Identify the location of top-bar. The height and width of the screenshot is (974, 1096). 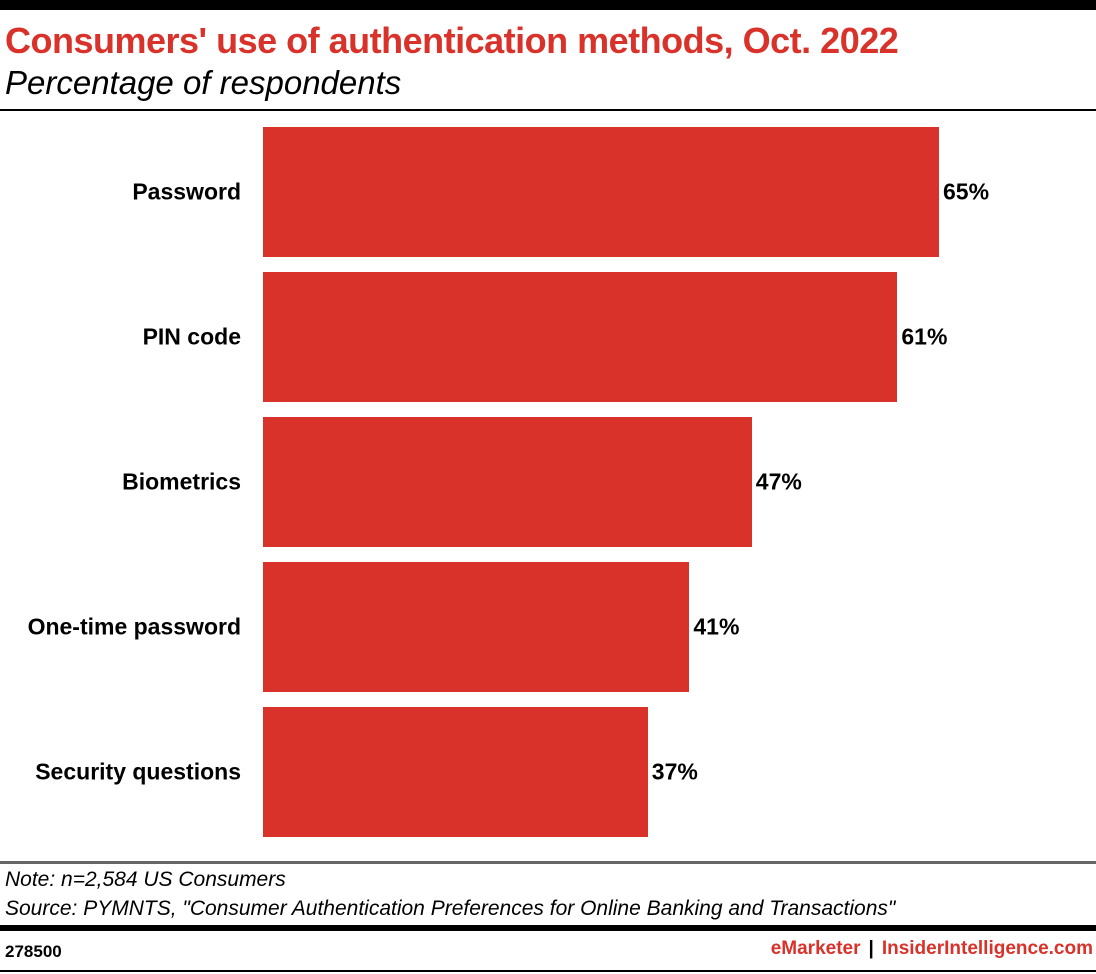
(548, 5).